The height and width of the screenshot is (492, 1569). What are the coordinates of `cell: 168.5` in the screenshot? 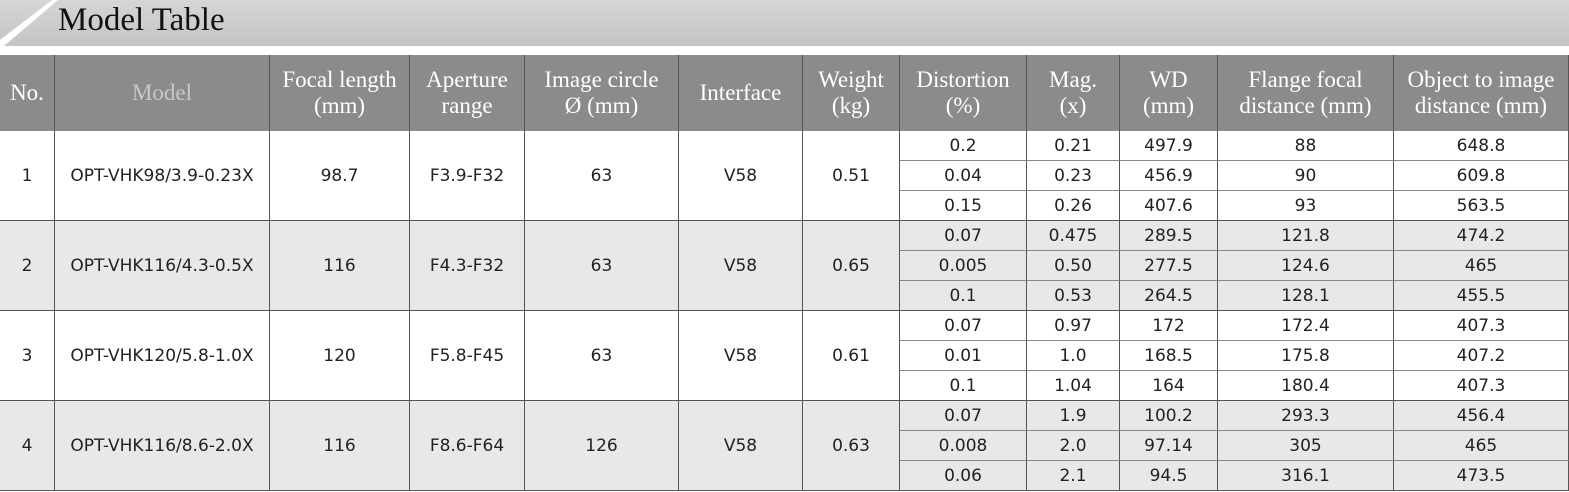 It's located at (1169, 356).